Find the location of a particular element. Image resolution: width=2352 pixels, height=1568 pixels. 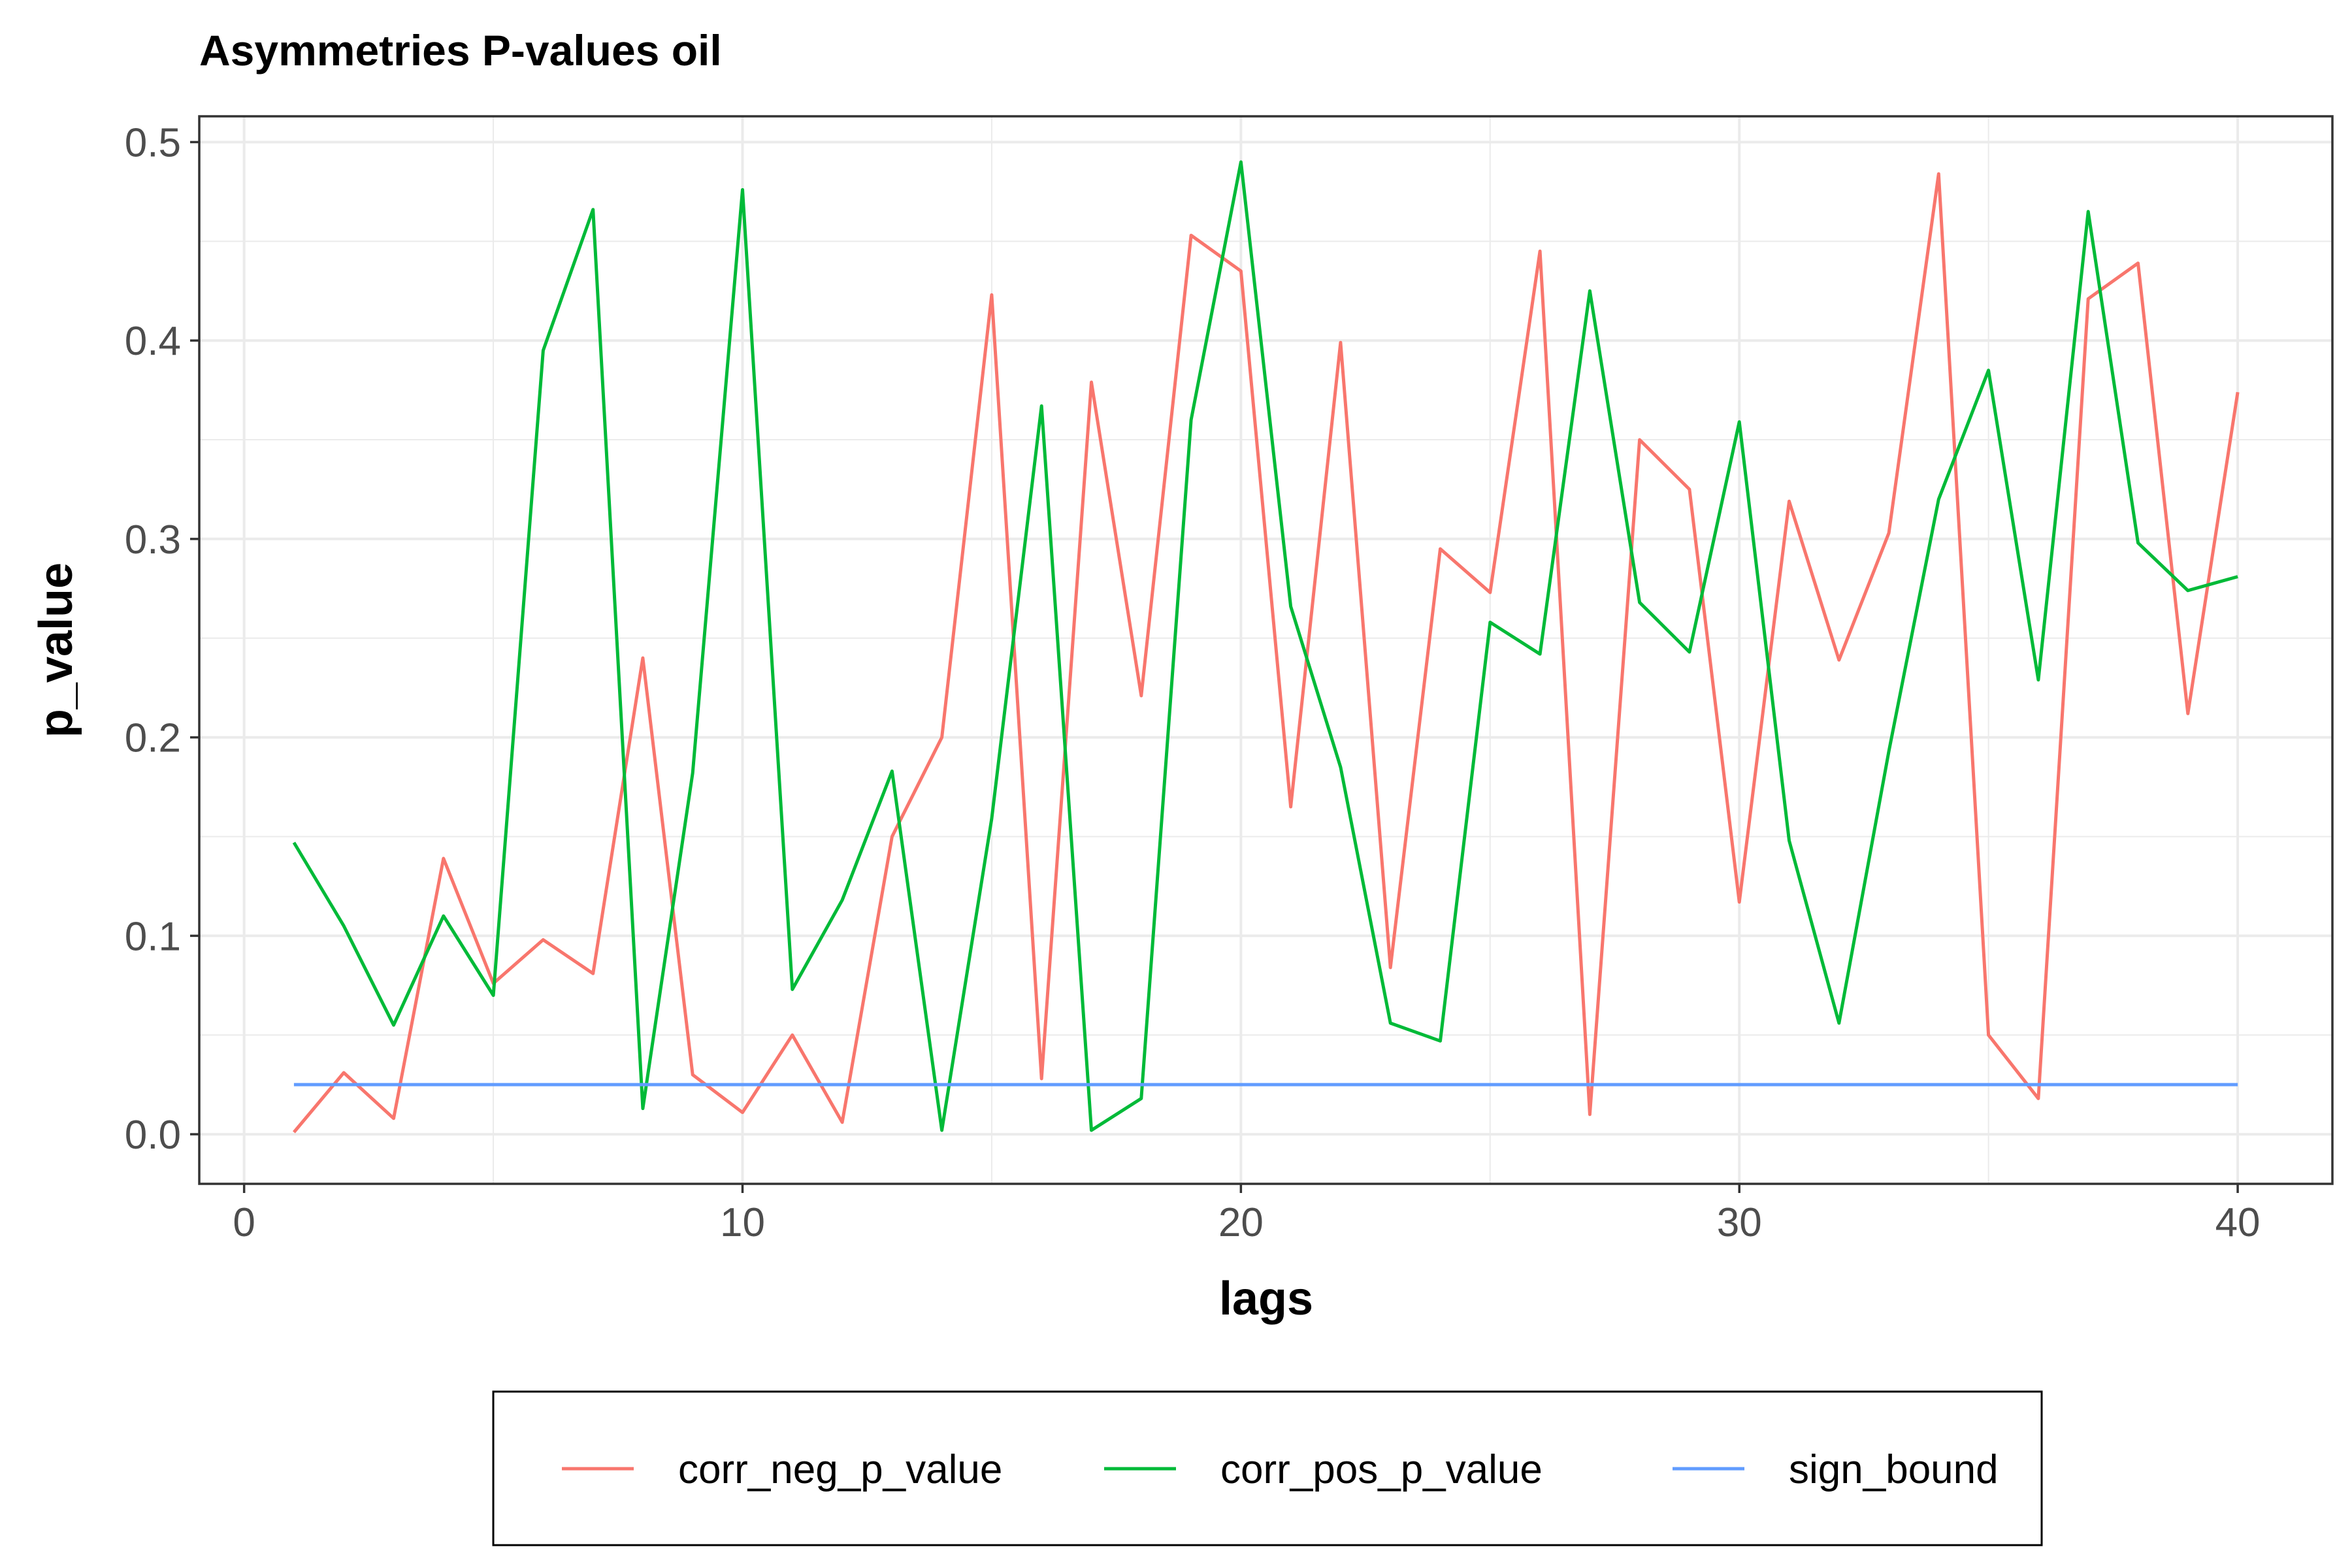

x-axis-title: lags is located at coordinates (1266, 1299).